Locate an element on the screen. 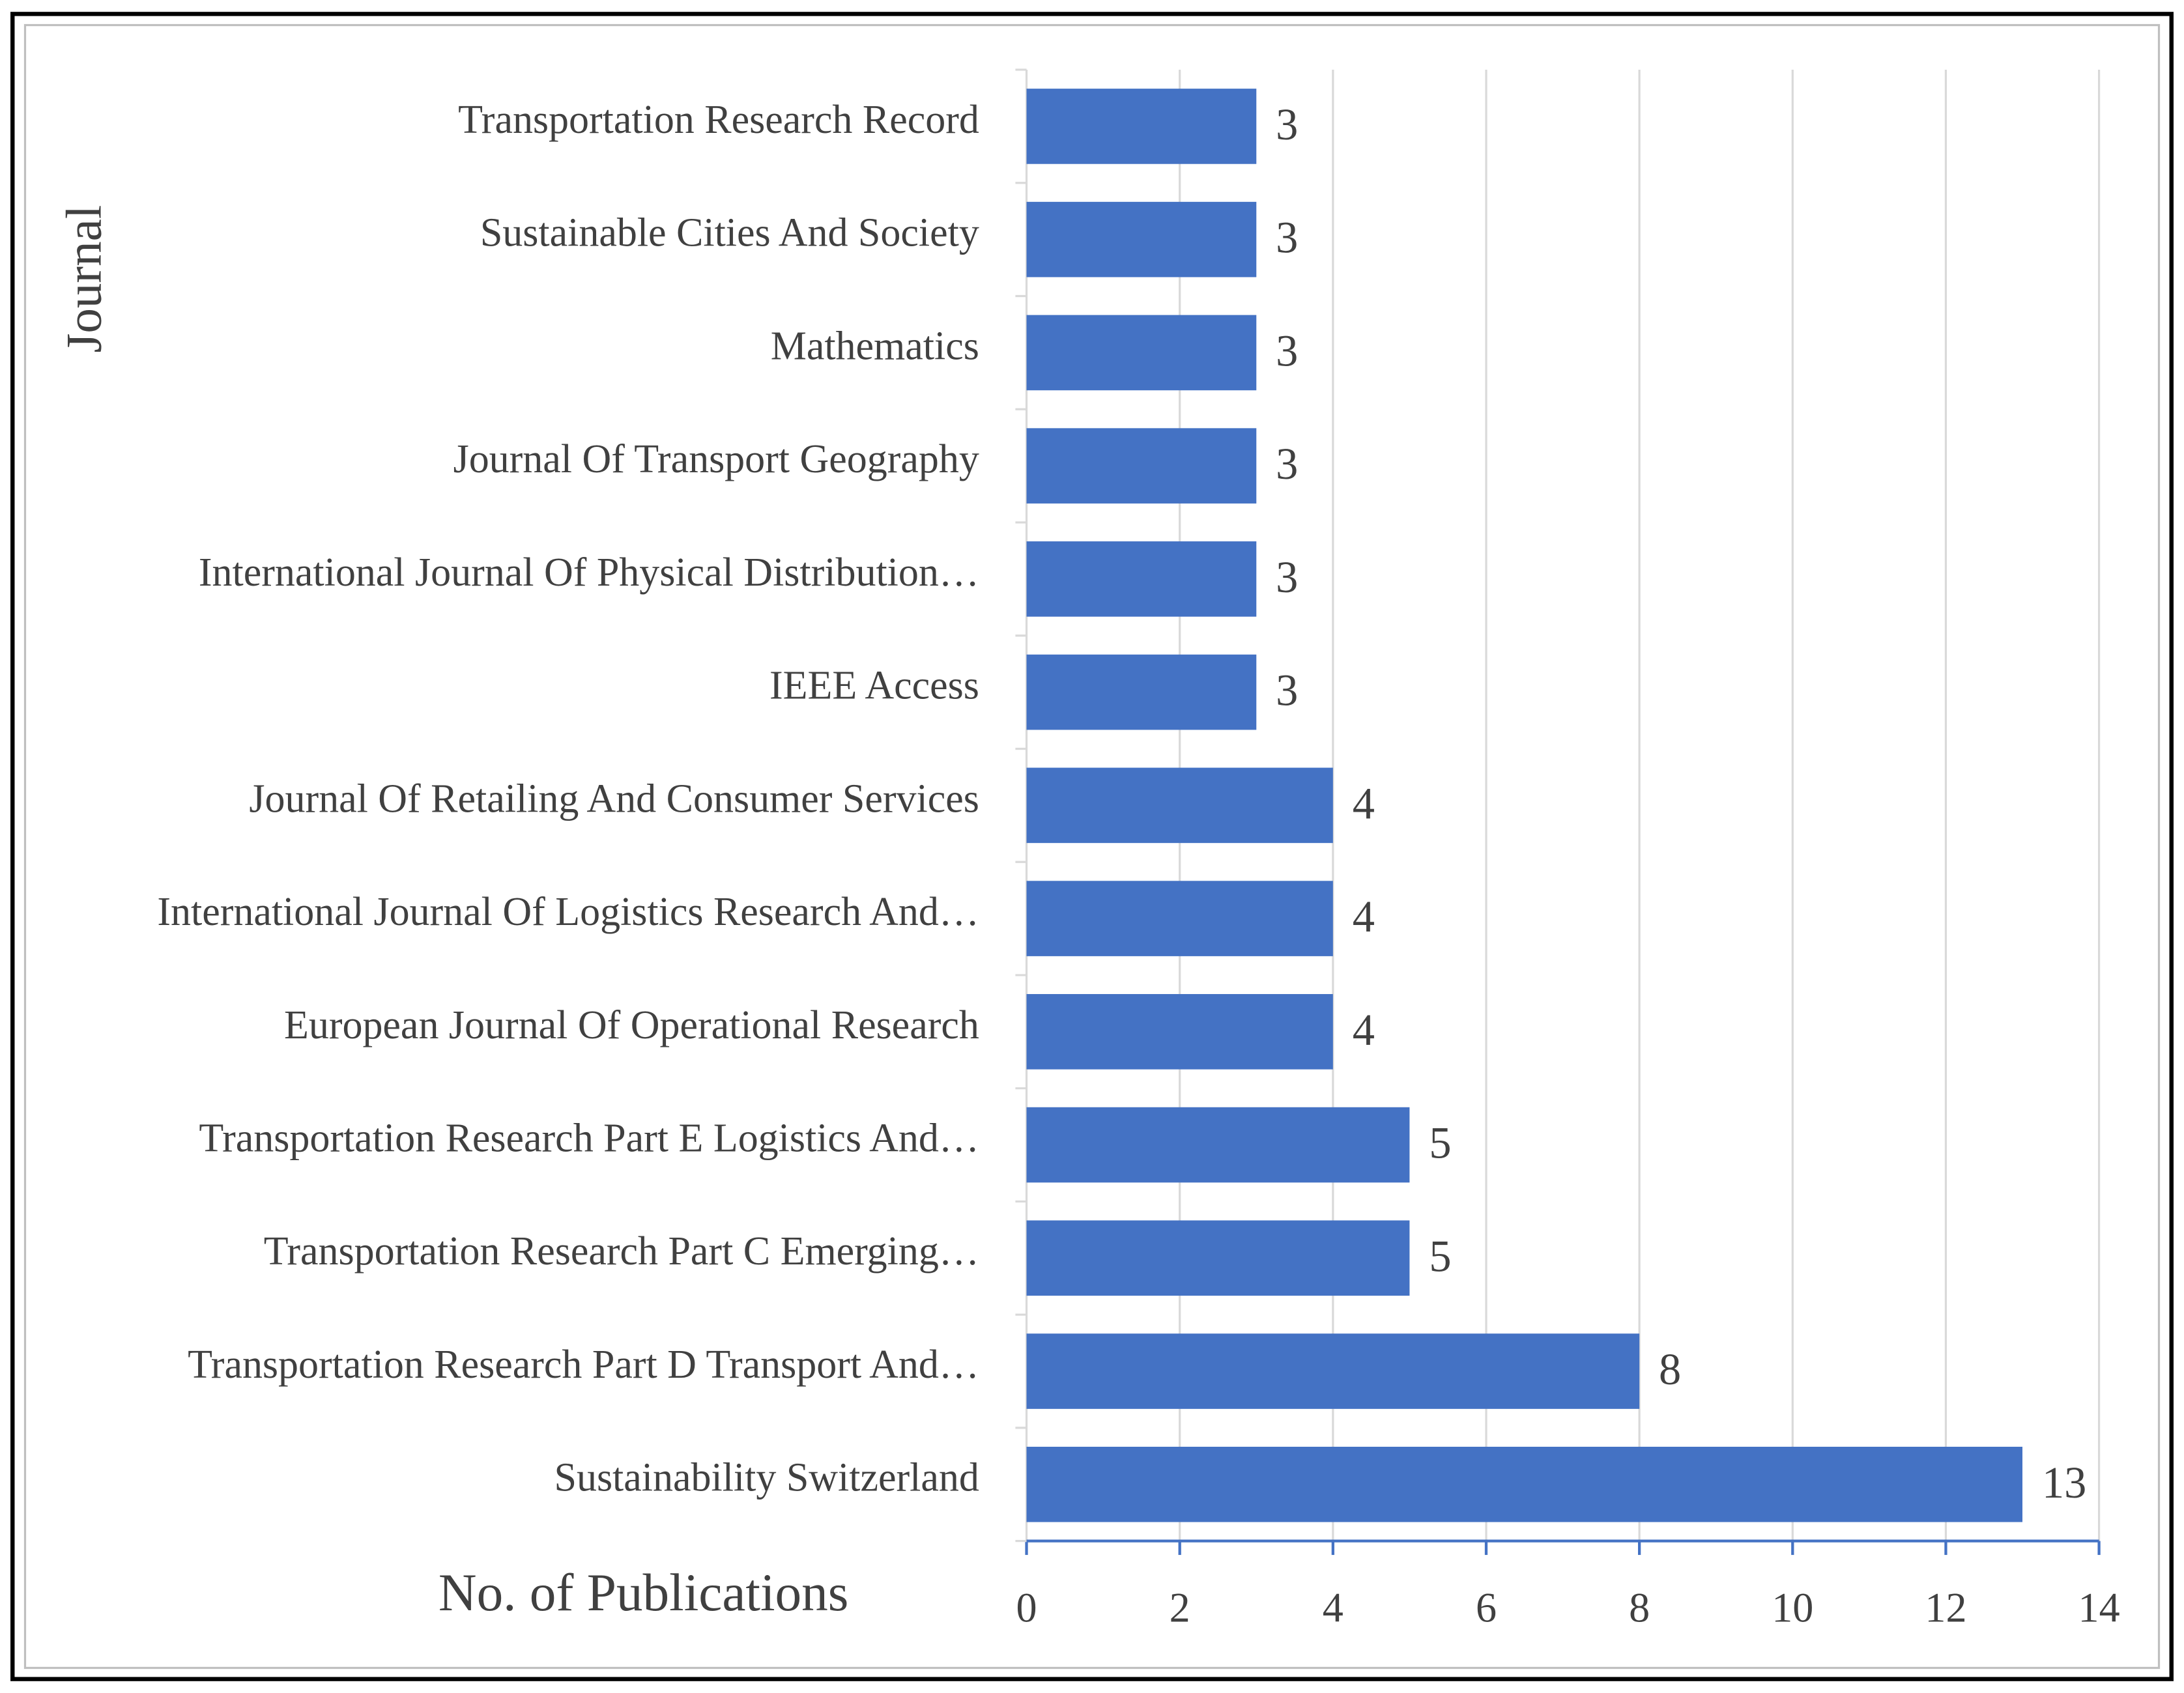  x-tick-label: 8 is located at coordinates (1639, 1608).